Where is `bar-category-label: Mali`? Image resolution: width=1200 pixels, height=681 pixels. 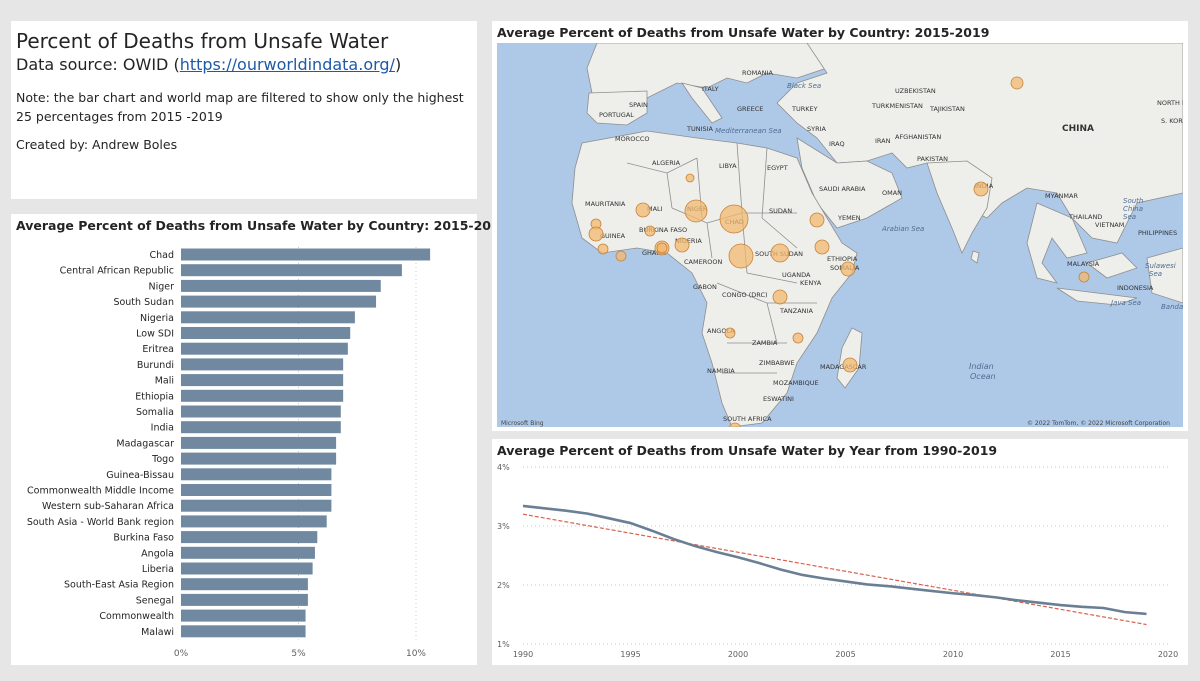 bar-category-label: Mali is located at coordinates (164, 381).